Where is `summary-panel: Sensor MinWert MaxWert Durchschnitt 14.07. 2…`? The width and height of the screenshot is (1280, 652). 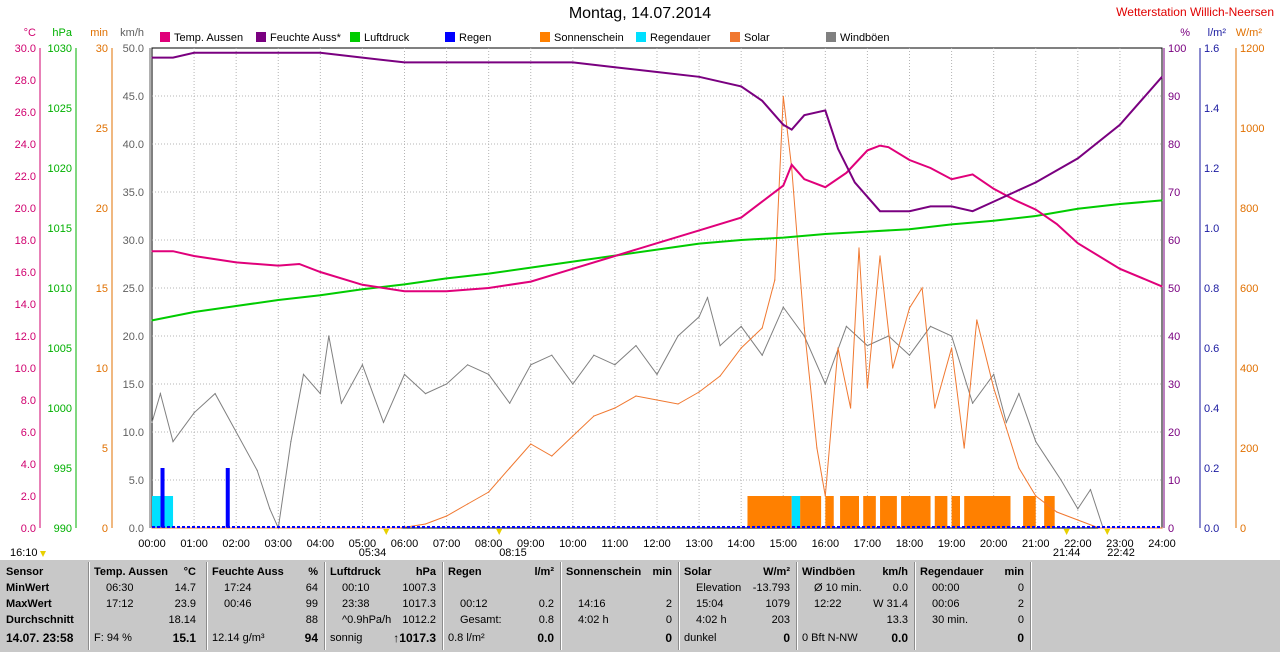
summary-panel: Sensor MinWert MaxWert Durchschnitt 14.07. 2… is located at coordinates (640, 606).